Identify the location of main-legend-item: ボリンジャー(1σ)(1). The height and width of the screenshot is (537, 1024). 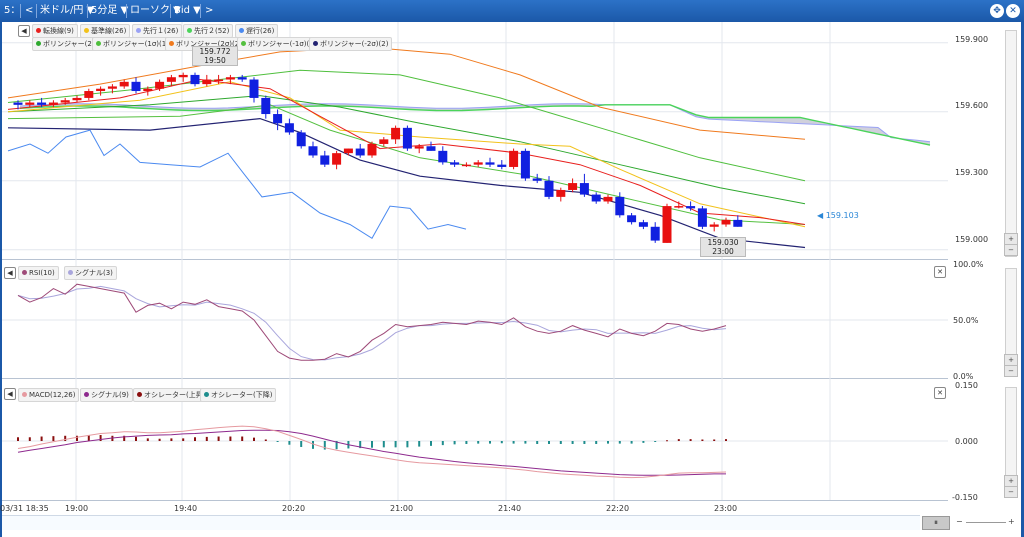
(132, 44).